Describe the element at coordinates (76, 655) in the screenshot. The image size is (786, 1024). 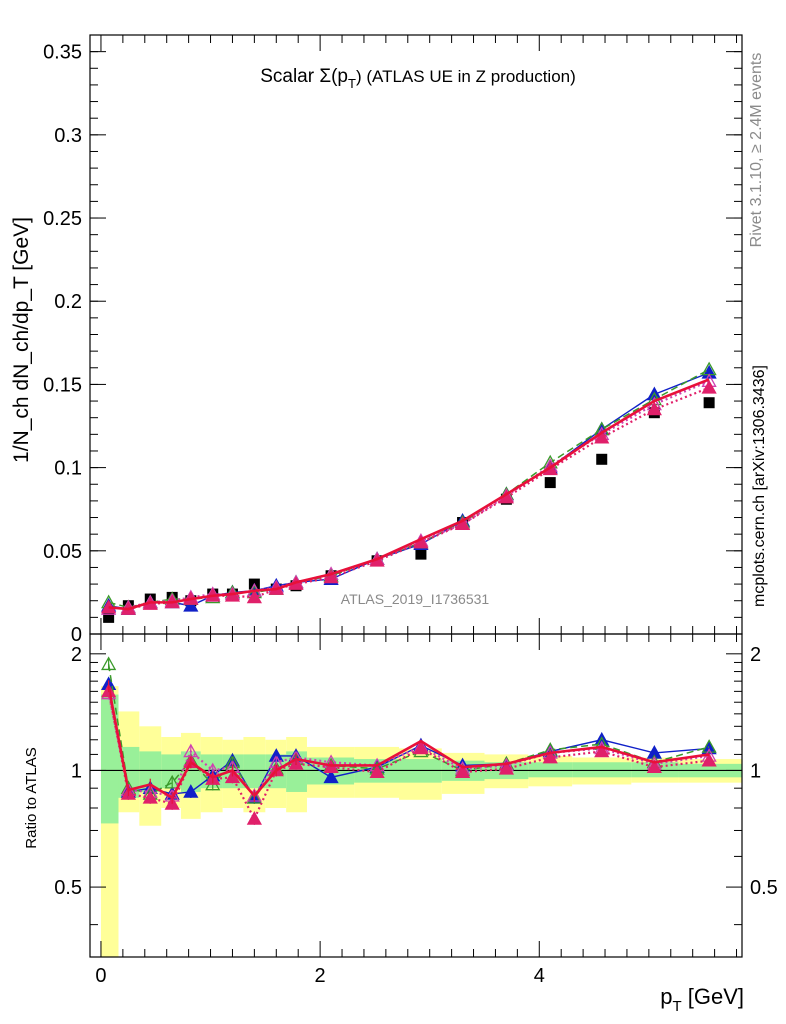
I see `y-tick-label: 2` at that location.